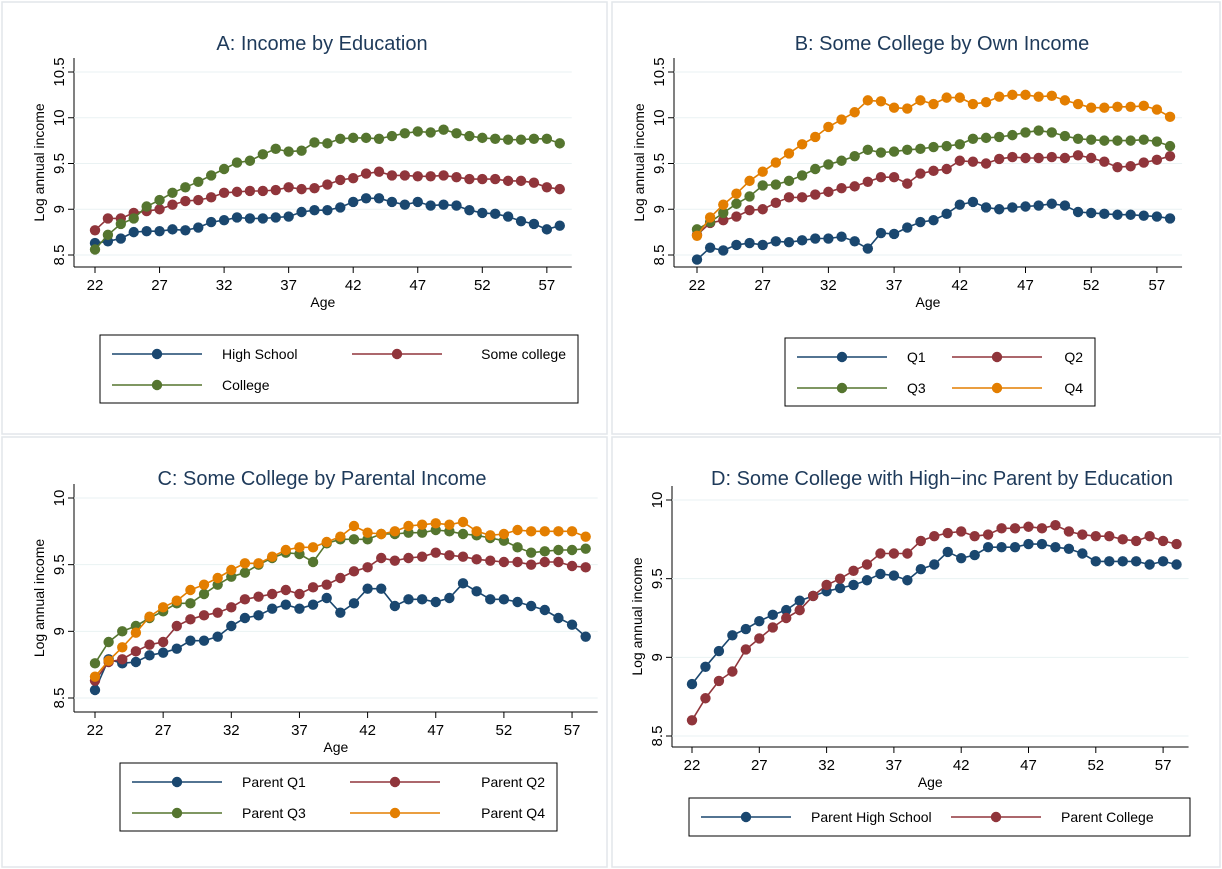  Describe the element at coordinates (353, 285) in the screenshot. I see `x-tick-label: 42` at that location.